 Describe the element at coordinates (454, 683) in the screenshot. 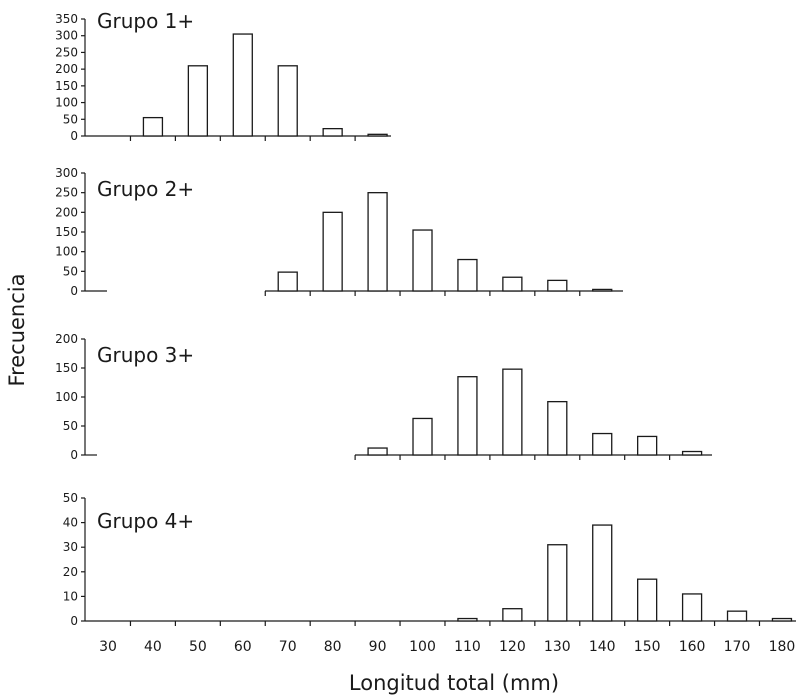

I see `x-axis-label: Longitud total (mm)` at that location.